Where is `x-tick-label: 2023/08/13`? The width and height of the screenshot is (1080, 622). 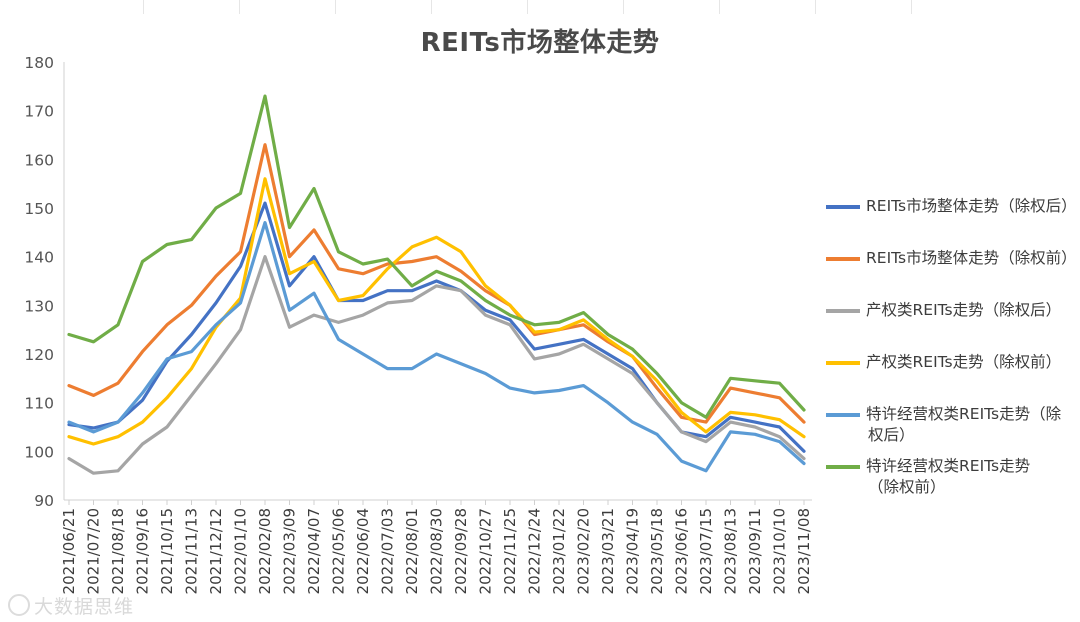 x-tick-label: 2023/08/13 is located at coordinates (731, 551).